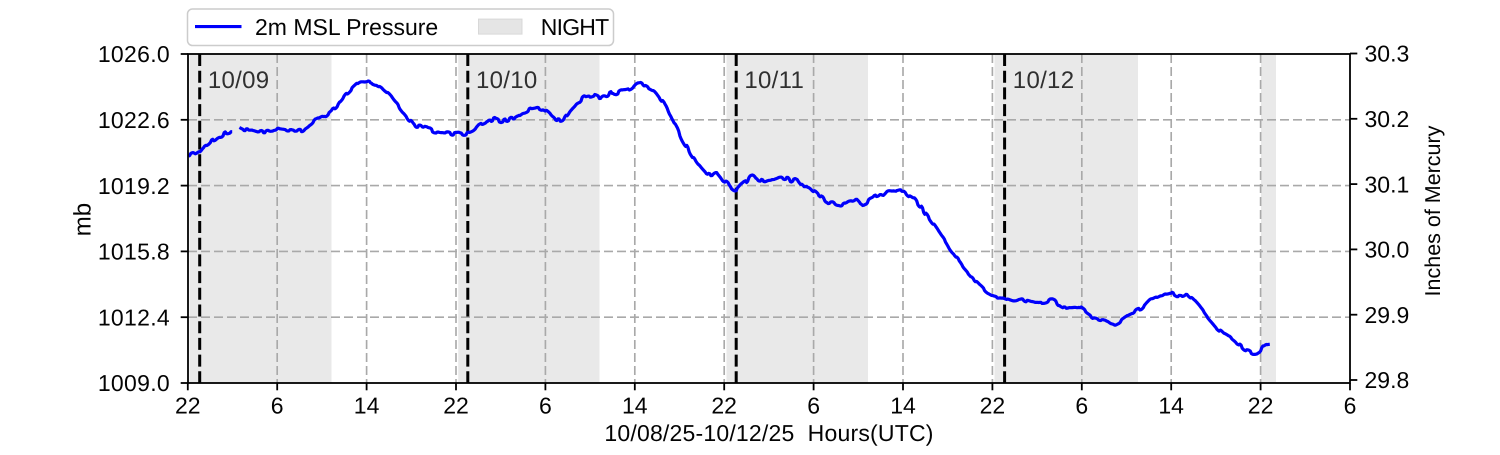 The image size is (1500, 455). What do you see at coordinates (1387, 380) in the screenshot?
I see `svg-text: 29.8` at bounding box center [1387, 380].